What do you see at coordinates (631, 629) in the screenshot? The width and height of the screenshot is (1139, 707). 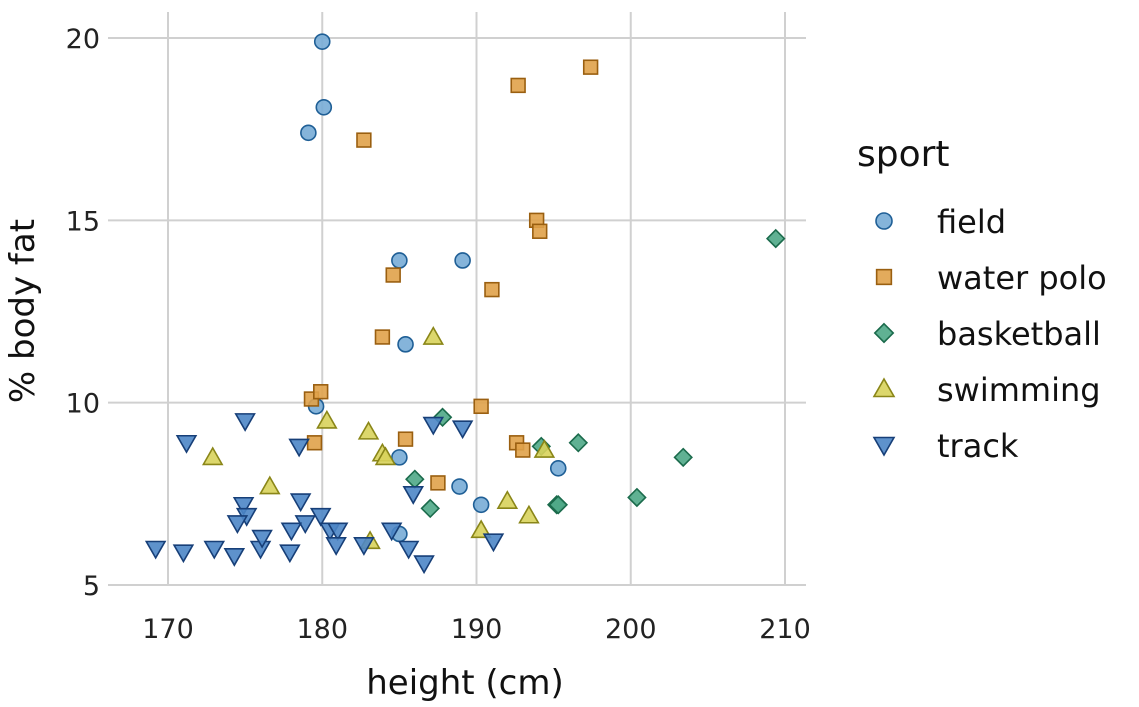 I see `x-tick-label: 200` at bounding box center [631, 629].